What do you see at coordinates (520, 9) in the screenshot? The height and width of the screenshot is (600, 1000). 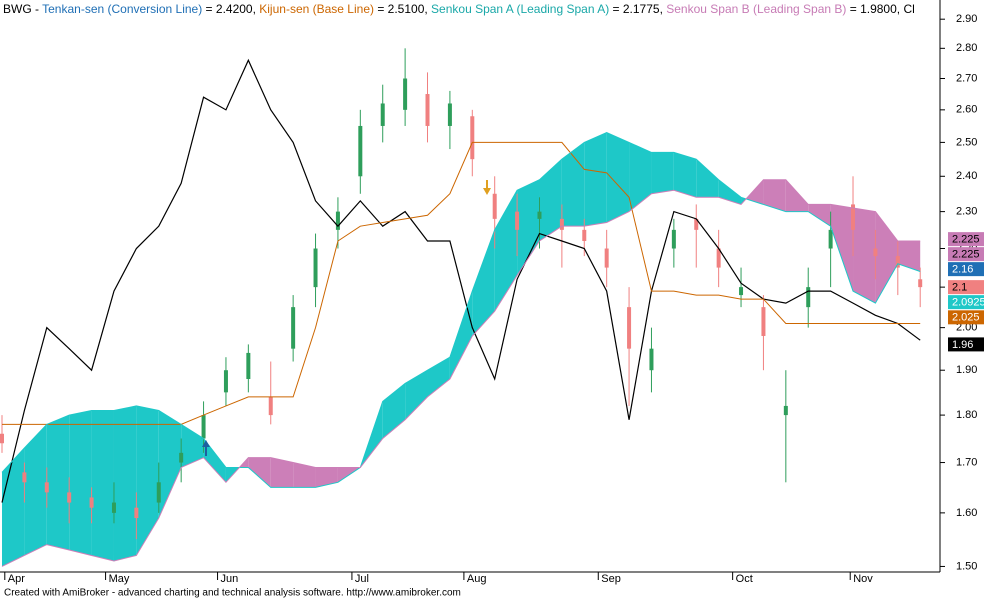 I see `title-part: Senkou Span A (Leading Span A)` at bounding box center [520, 9].